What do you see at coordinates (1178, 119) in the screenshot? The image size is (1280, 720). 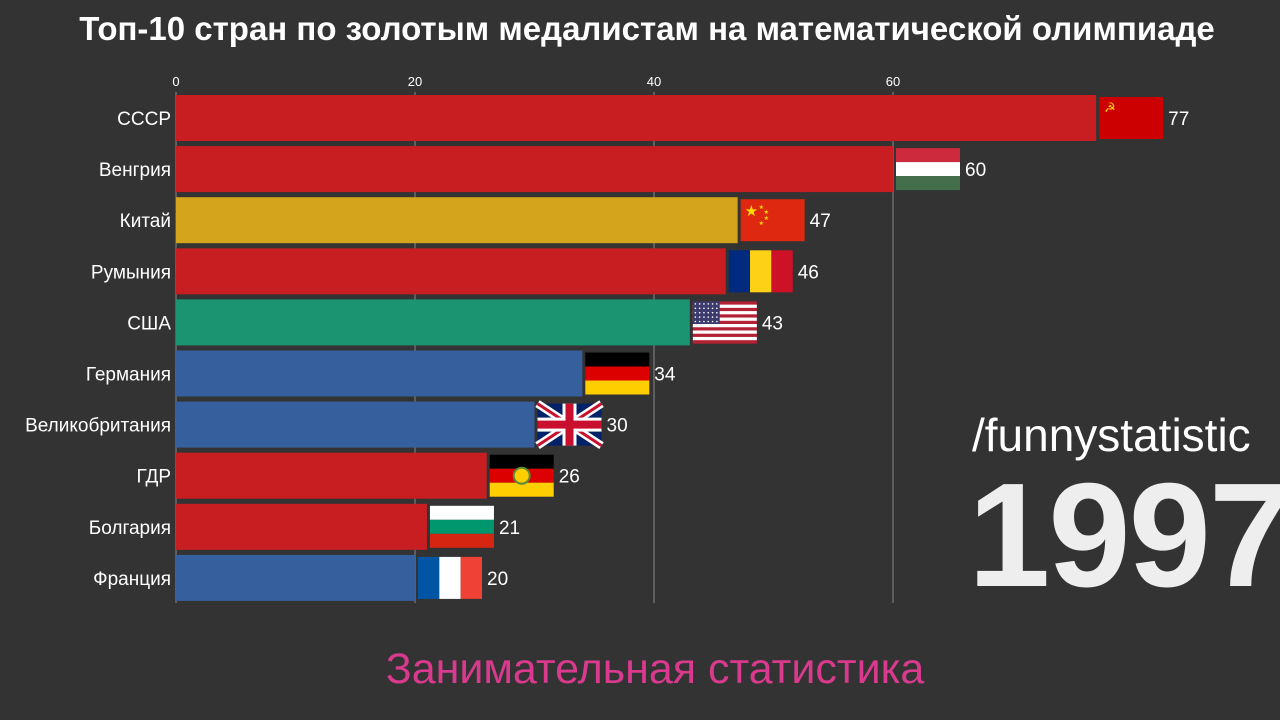 I see `value-label: 77` at bounding box center [1178, 119].